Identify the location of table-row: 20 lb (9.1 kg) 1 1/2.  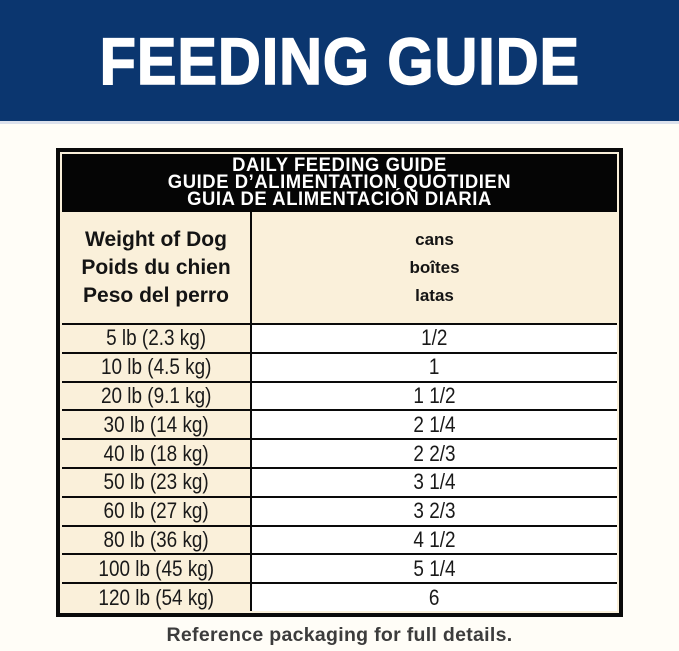
(339, 397).